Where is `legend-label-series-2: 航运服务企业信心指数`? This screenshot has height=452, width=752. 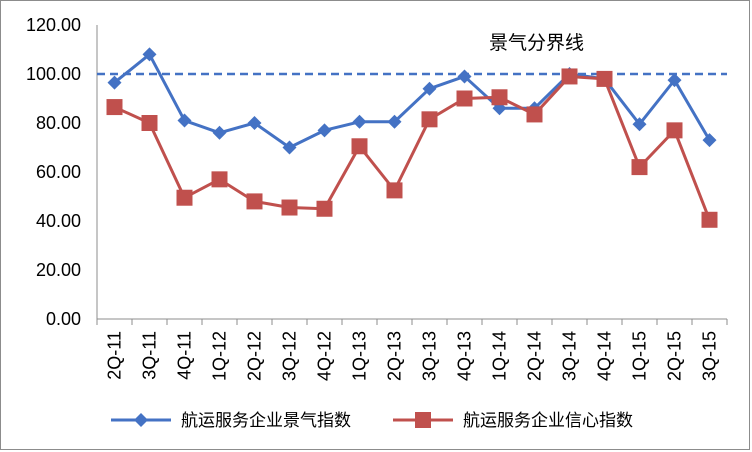
legend-label-series-2: 航运服务企业信心指数 is located at coordinates (548, 421).